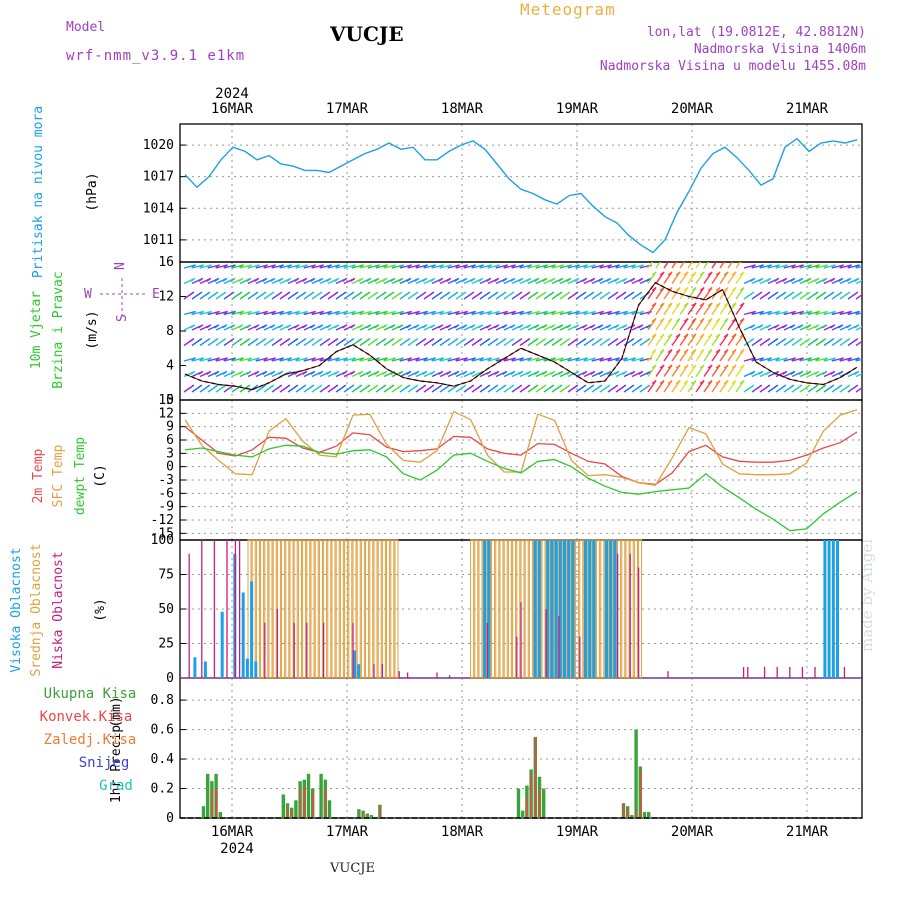 The height and width of the screenshot is (900, 900). I want to click on xtick-bottom-label: 16MAR, so click(232, 832).